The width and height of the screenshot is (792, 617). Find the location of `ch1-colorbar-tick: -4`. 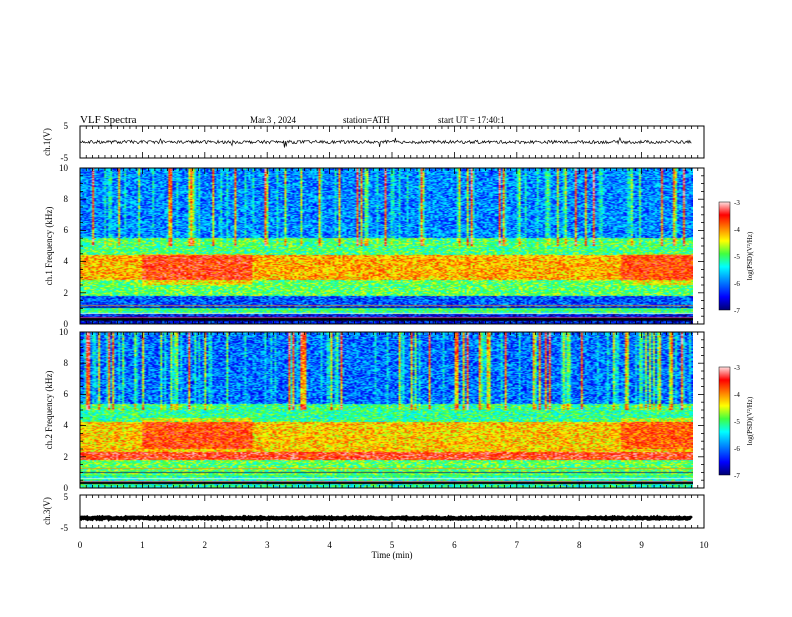

ch1-colorbar-tick: -4 is located at coordinates (737, 230).